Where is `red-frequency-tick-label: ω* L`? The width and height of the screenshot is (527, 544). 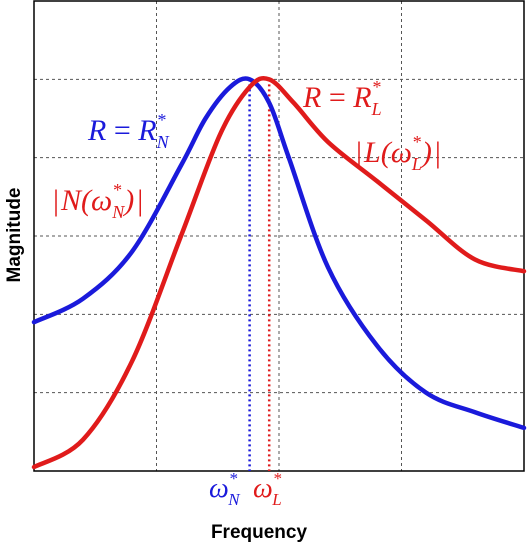 red-frequency-tick-label: ω* L is located at coordinates (267, 489).